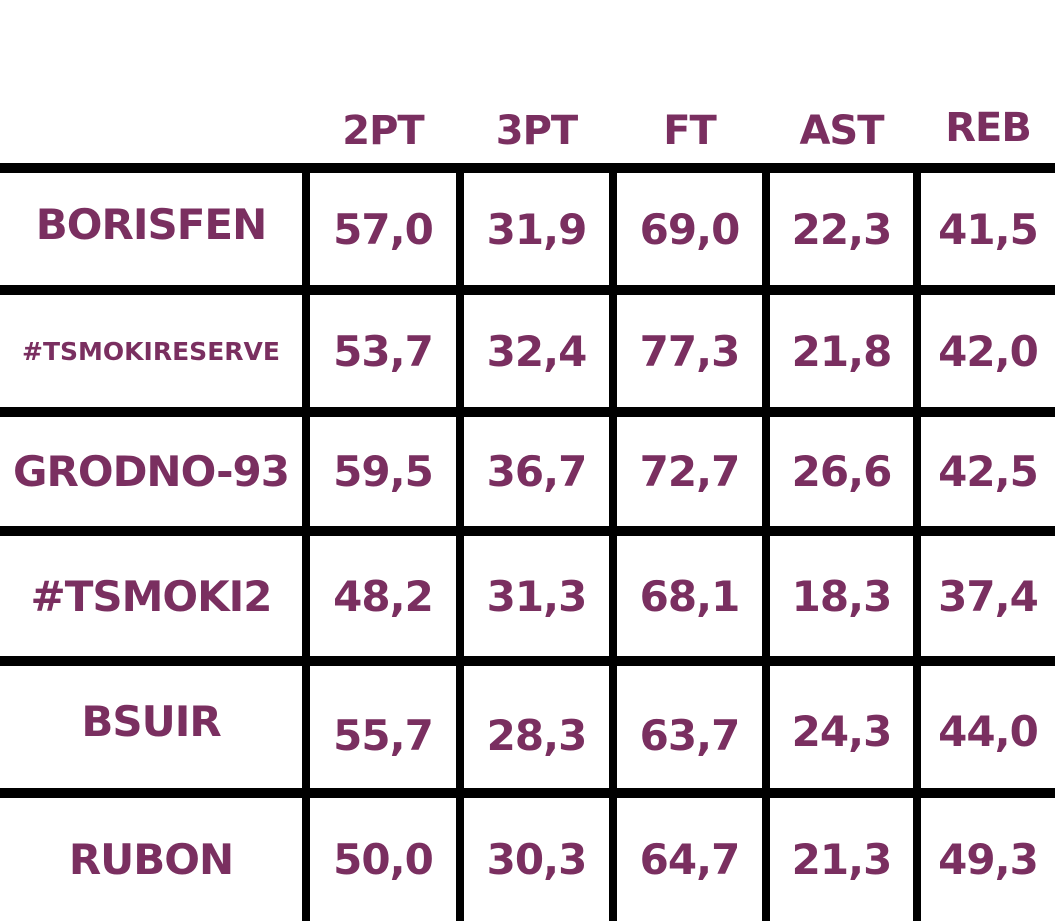 This screenshot has height=921, width=1055. Describe the element at coordinates (988, 229) in the screenshot. I see `stat-reb: 41,5` at that location.